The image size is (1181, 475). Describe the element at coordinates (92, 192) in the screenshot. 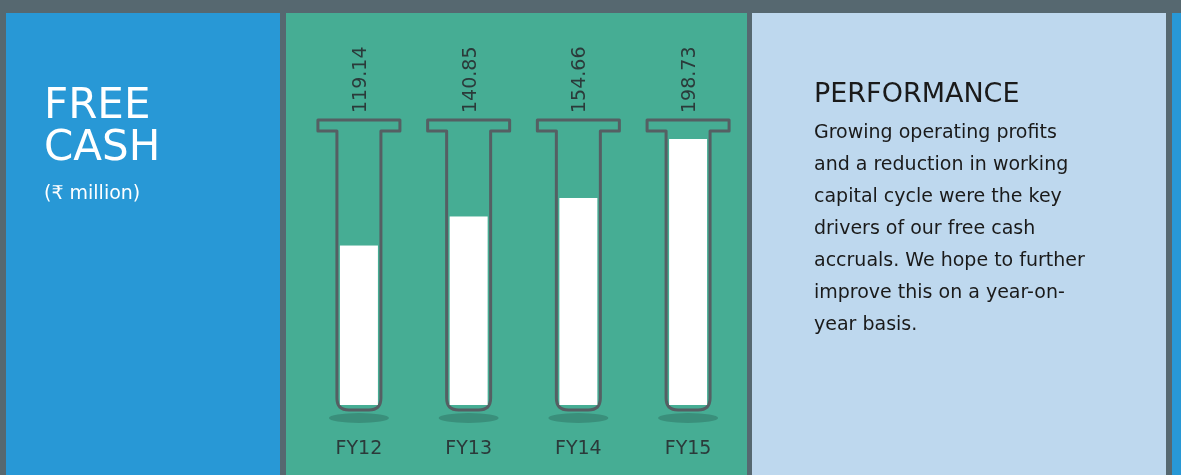

I see `text: (₹ million)` at that location.